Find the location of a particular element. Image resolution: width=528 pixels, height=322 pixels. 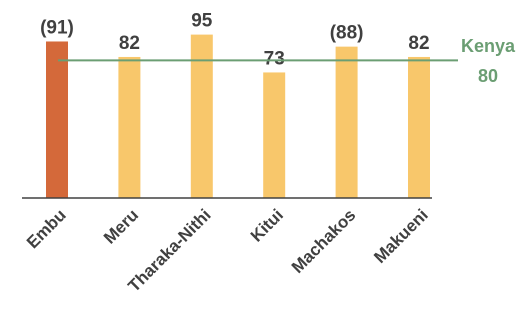

data-label-tharaka-nithi: 95 is located at coordinates (202, 21).